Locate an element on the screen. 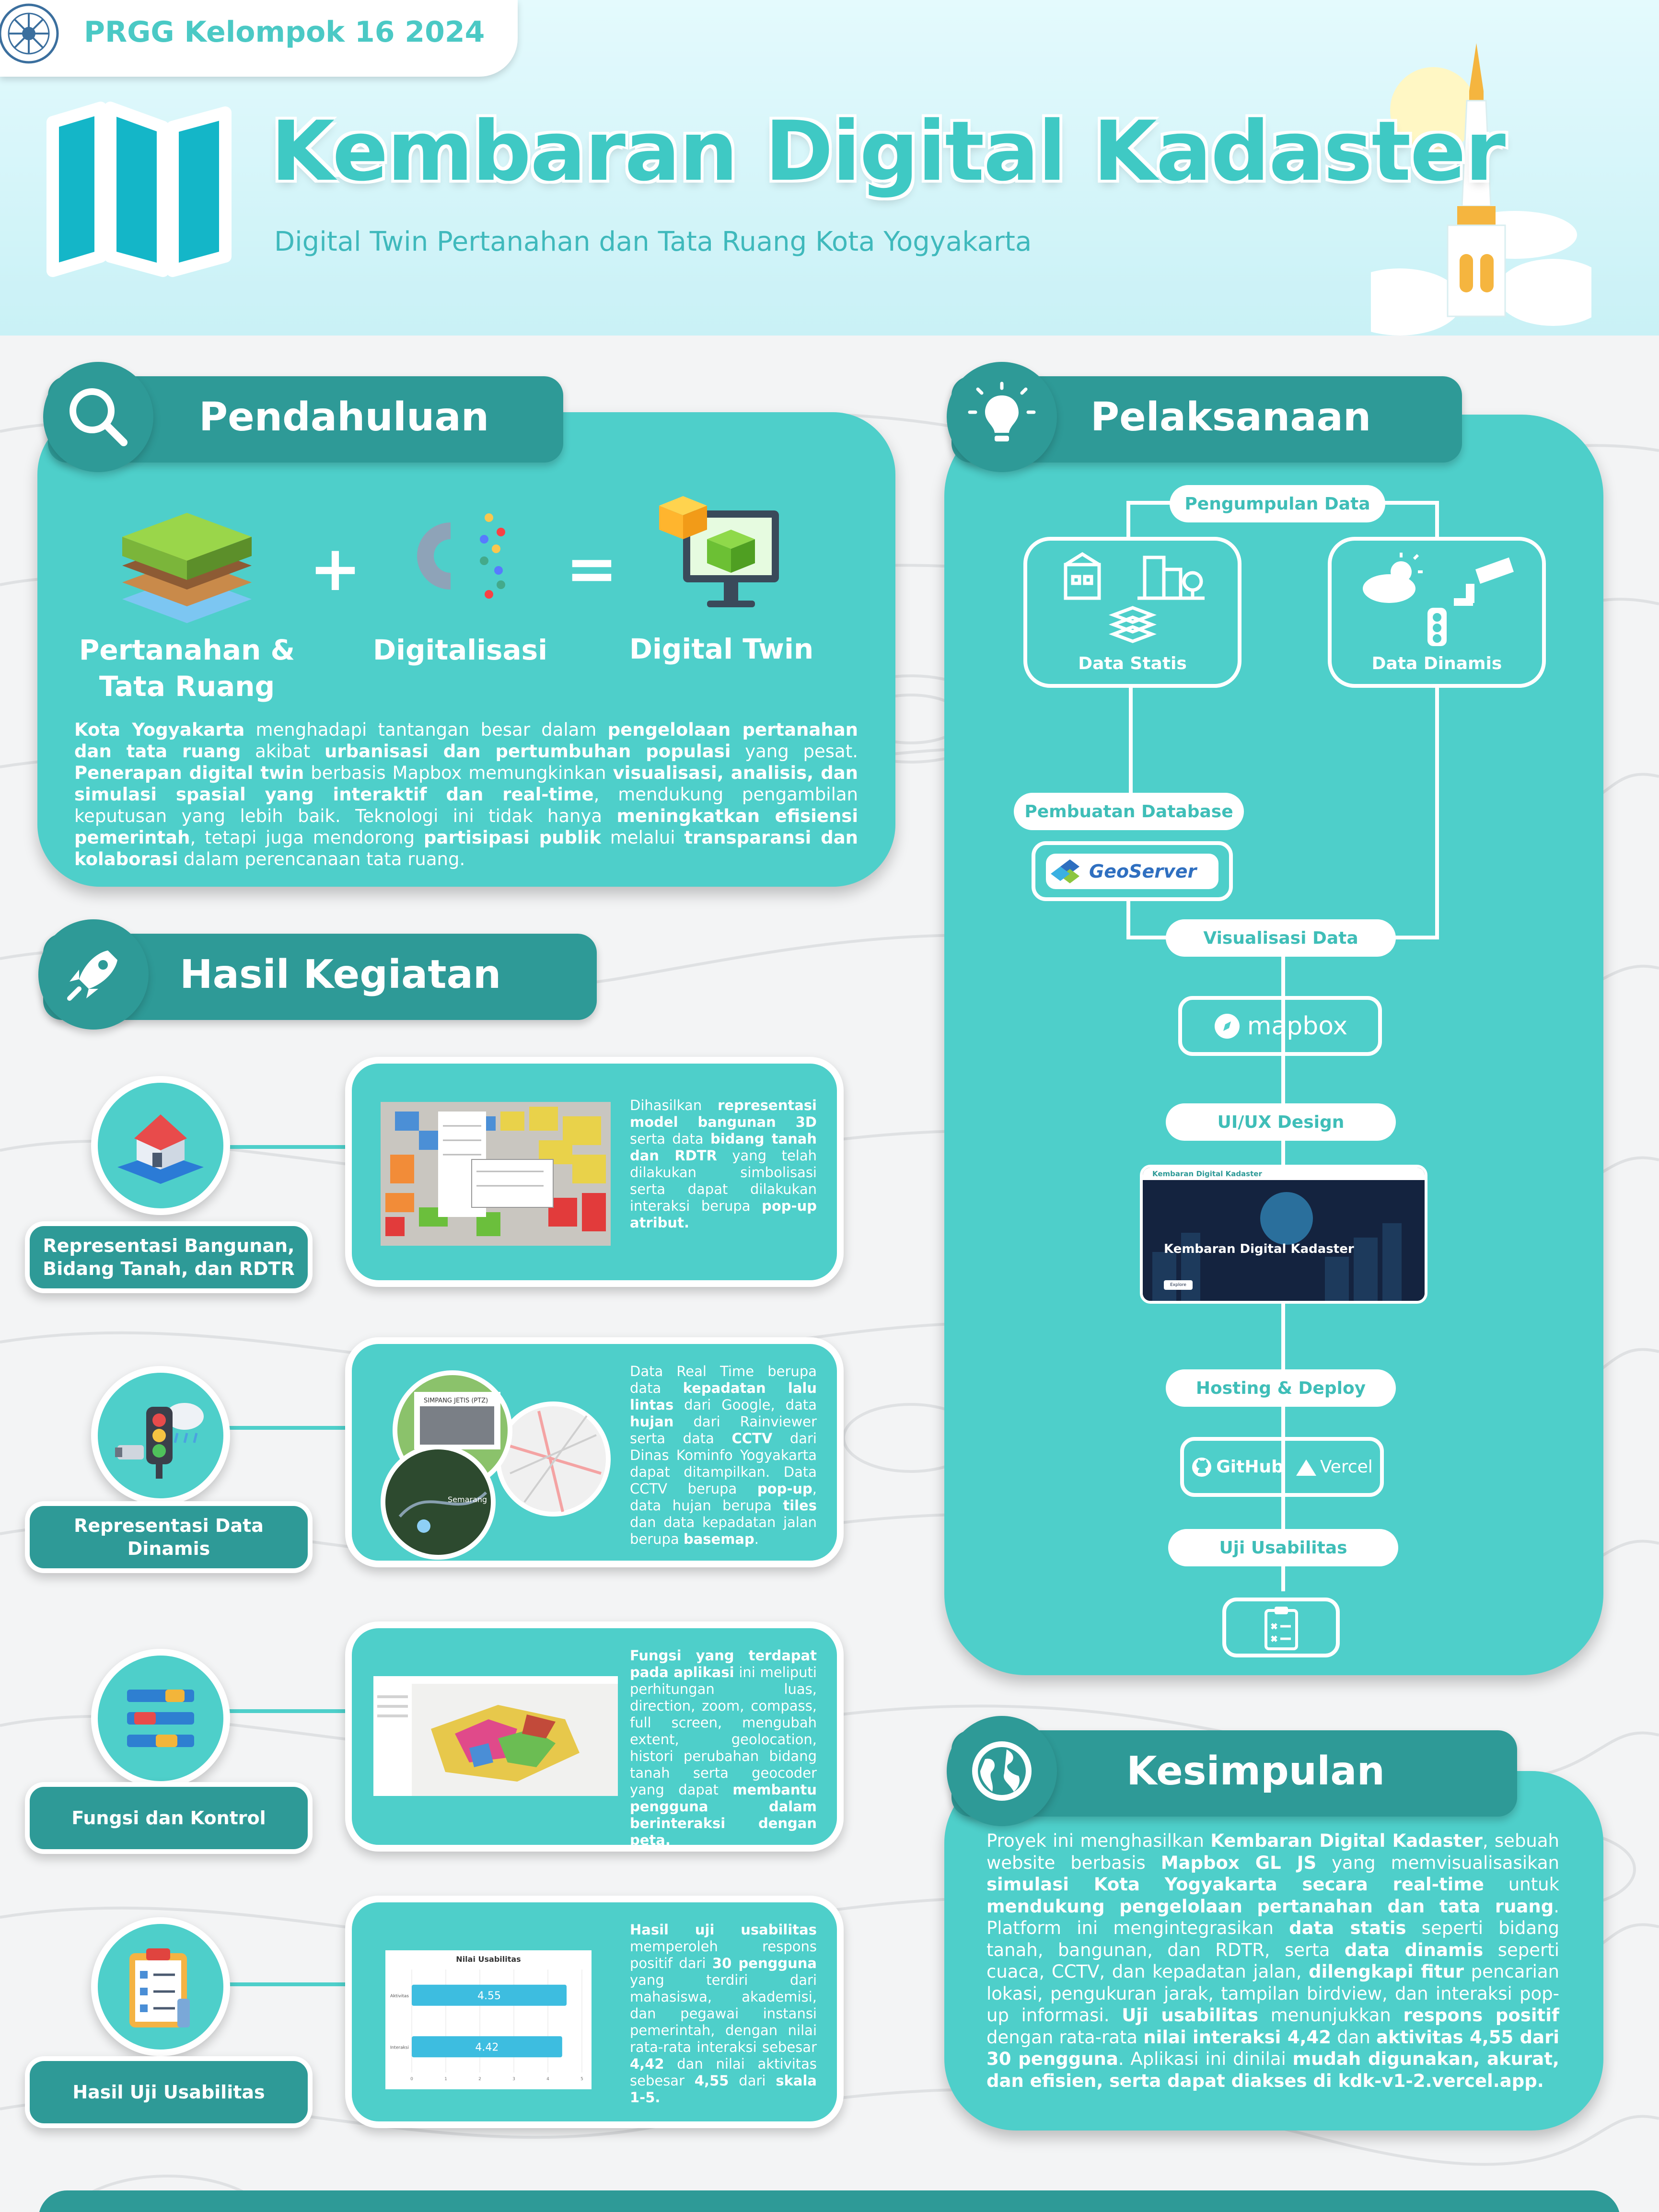  row-label-uji-usabilitas: Hasil Uji Usabilitas is located at coordinates (169, 2092).